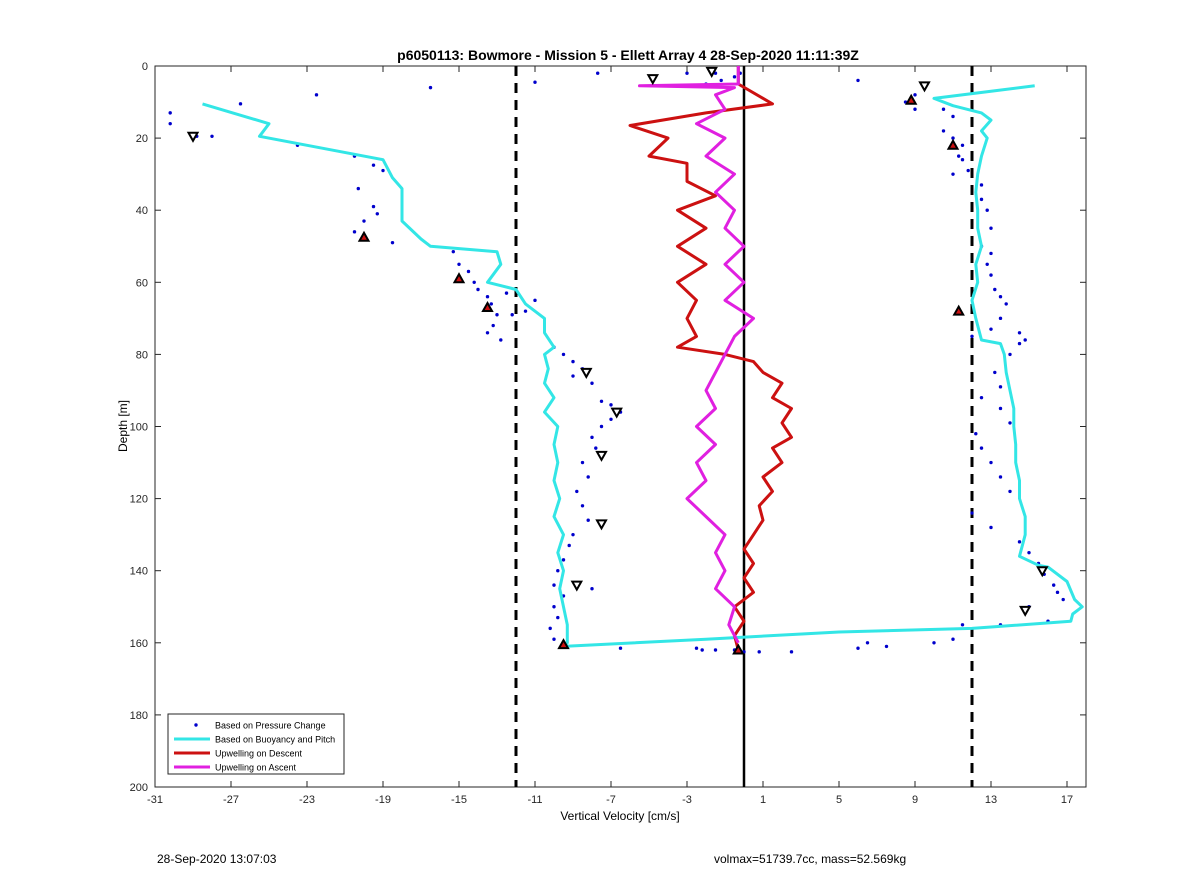 The width and height of the screenshot is (1200, 885). What do you see at coordinates (810, 859) in the screenshot?
I see `footer-params: volmax=51739.7cc, mass=52.569kg` at bounding box center [810, 859].